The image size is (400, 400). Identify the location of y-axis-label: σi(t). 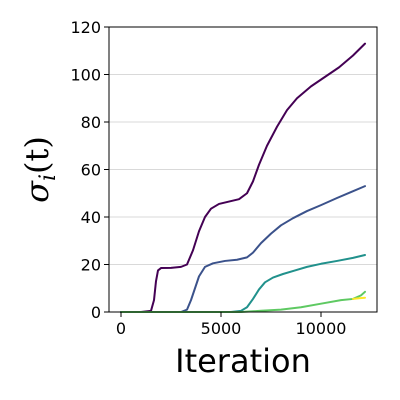
(39, 169).